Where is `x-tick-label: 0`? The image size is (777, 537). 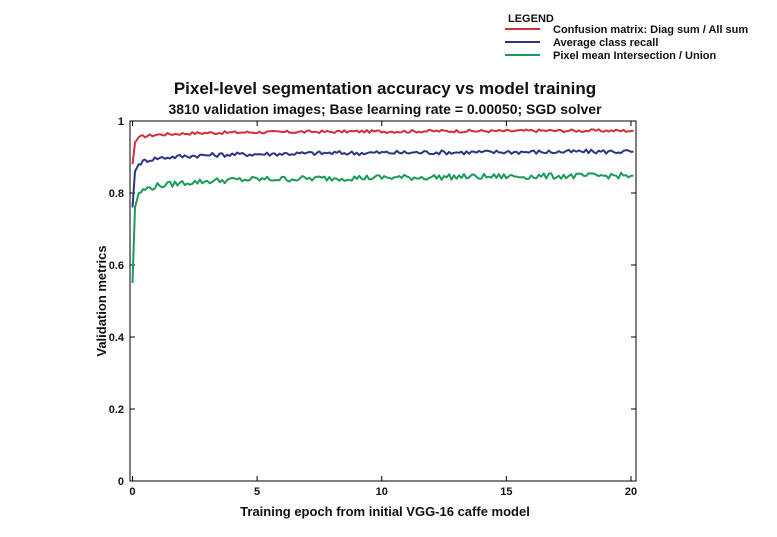
x-tick-label: 0 is located at coordinates (132, 492).